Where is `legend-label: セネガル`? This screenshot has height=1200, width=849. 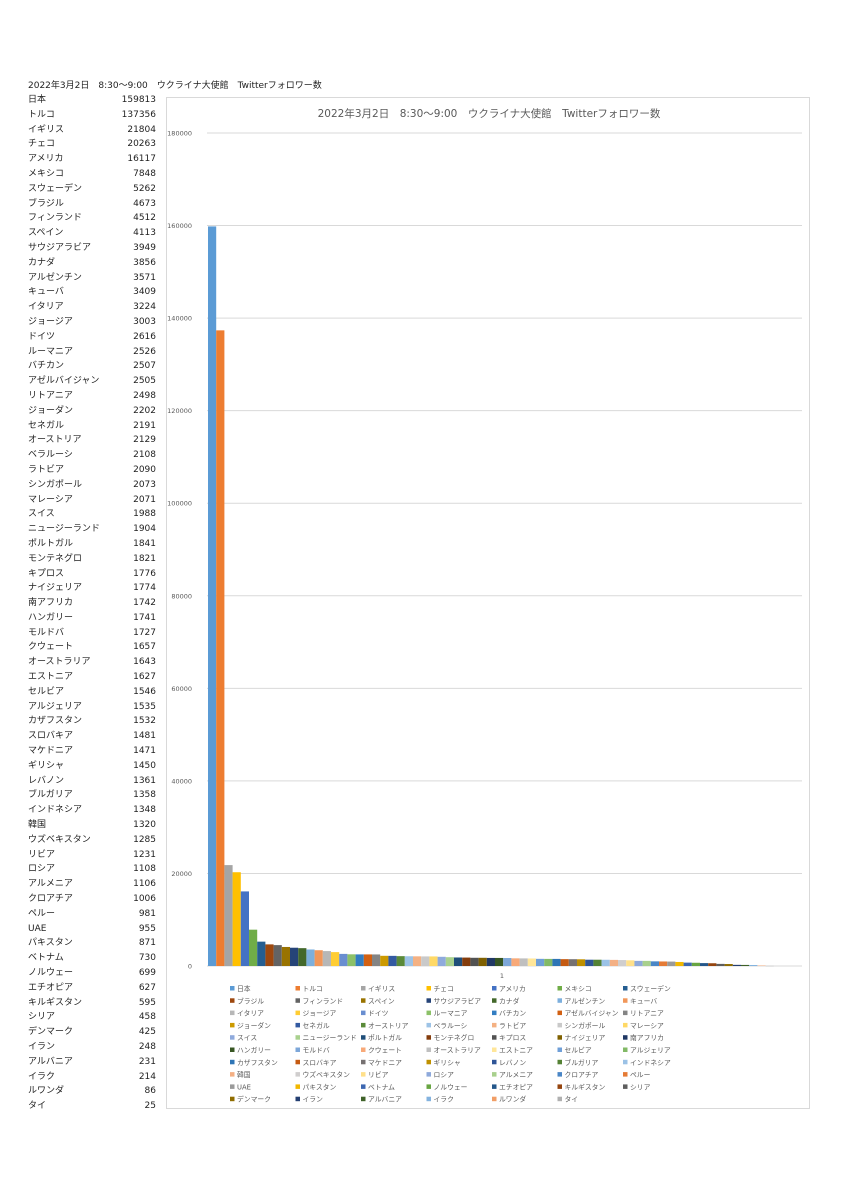 legend-label: セネガル is located at coordinates (316, 1025).